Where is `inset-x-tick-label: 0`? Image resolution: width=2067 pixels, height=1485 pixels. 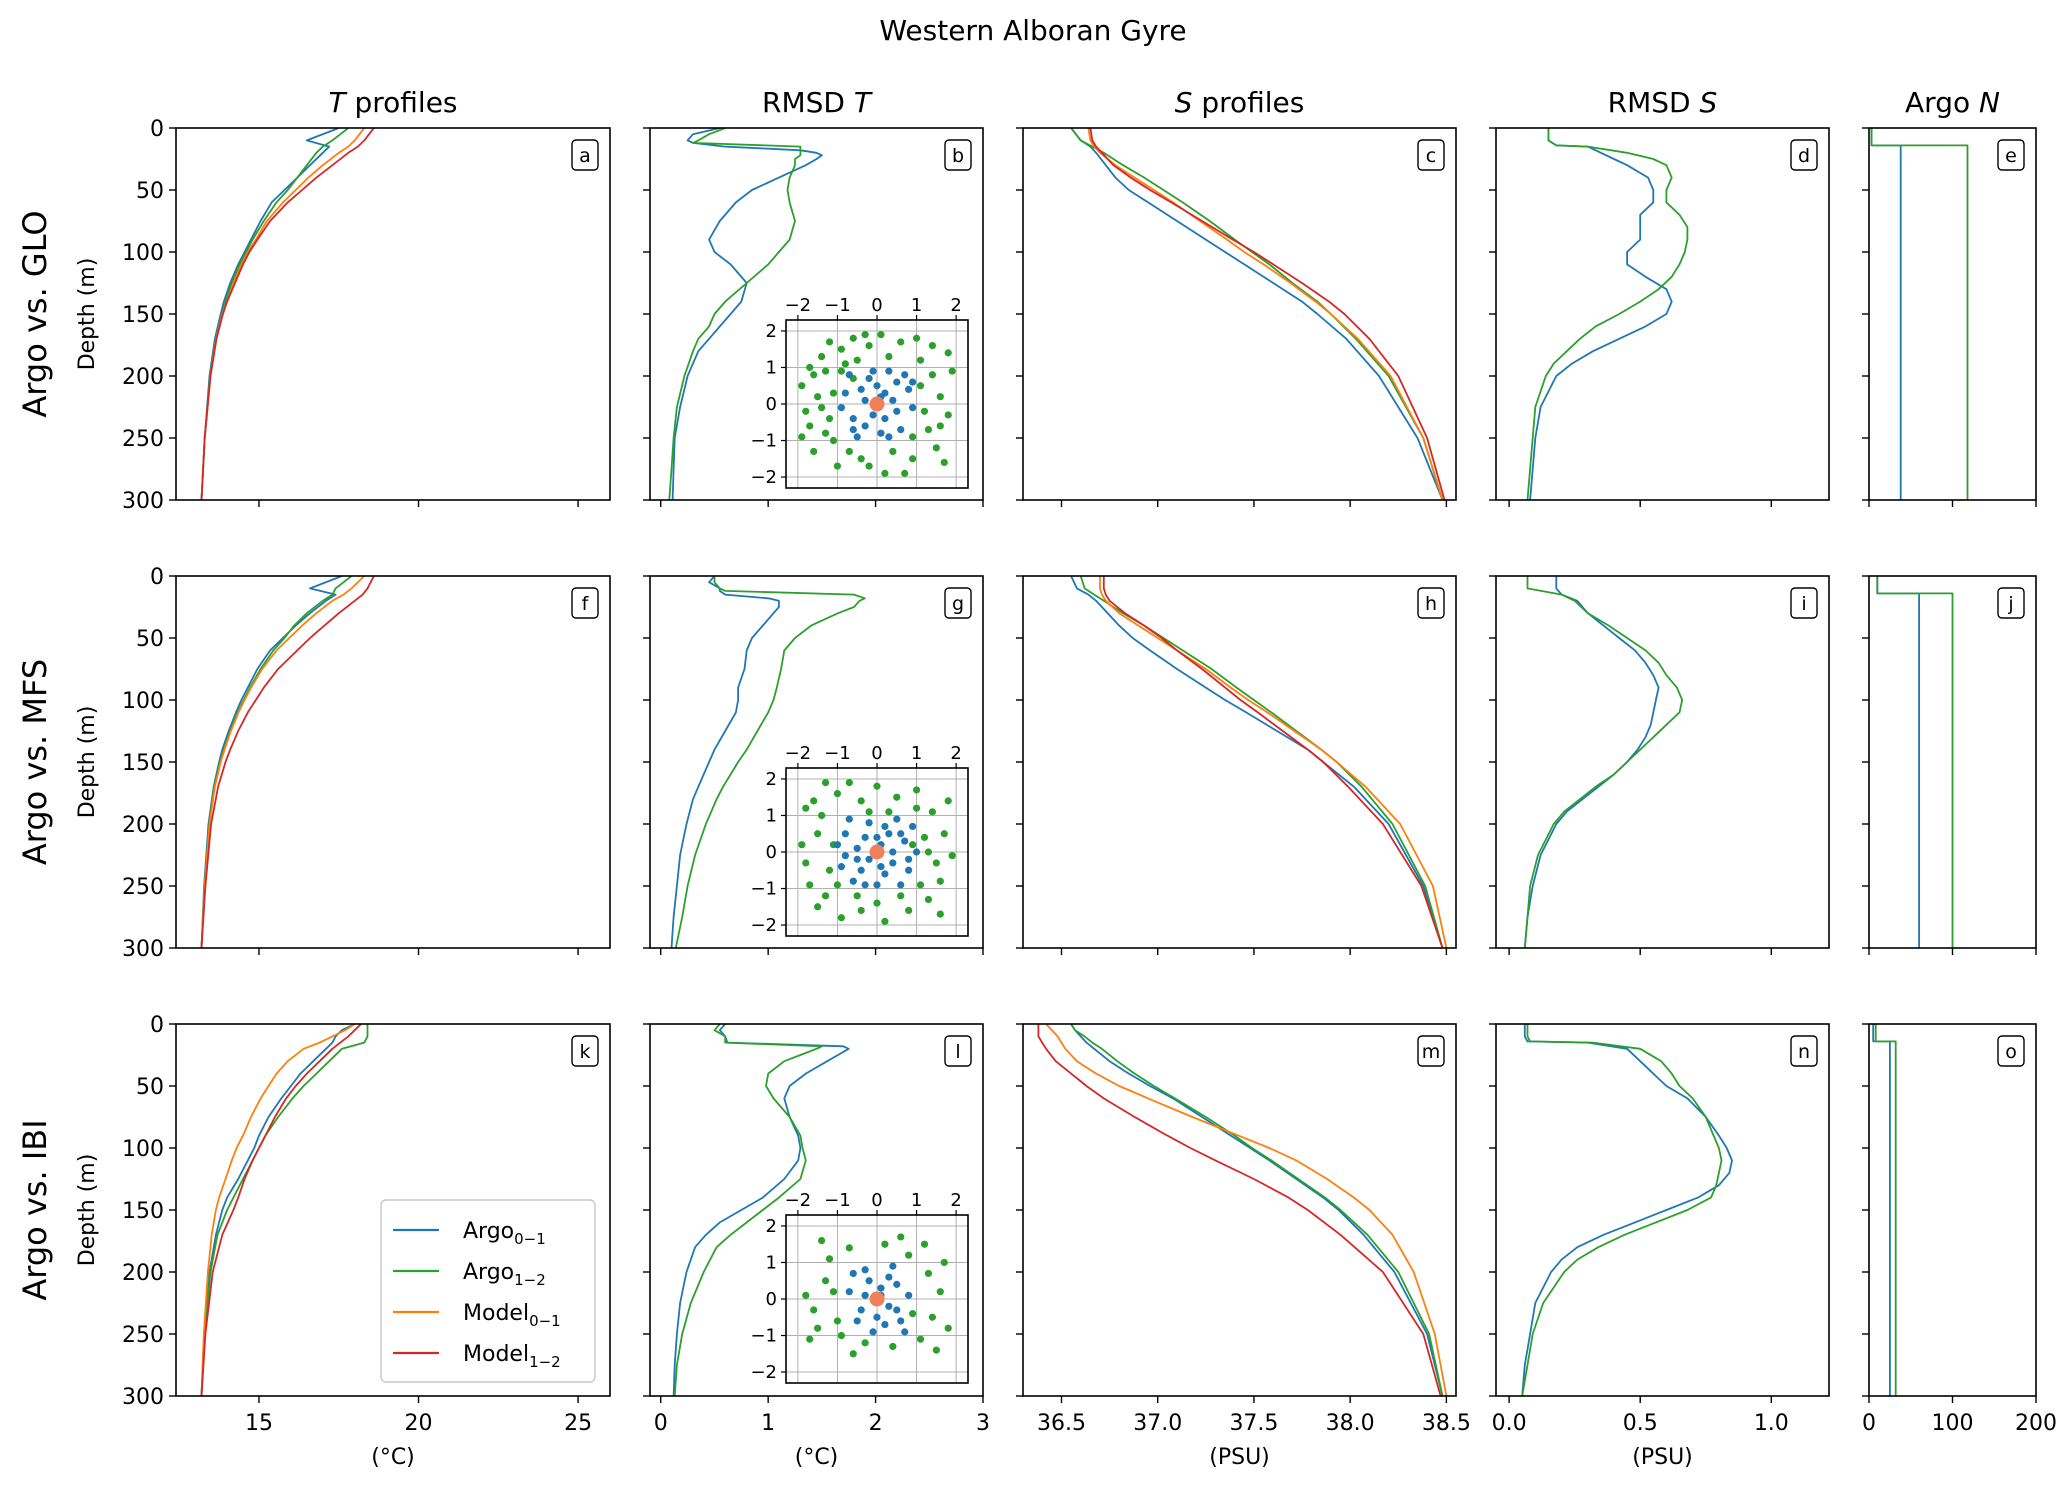
inset-x-tick-label: 0 is located at coordinates (876, 753).